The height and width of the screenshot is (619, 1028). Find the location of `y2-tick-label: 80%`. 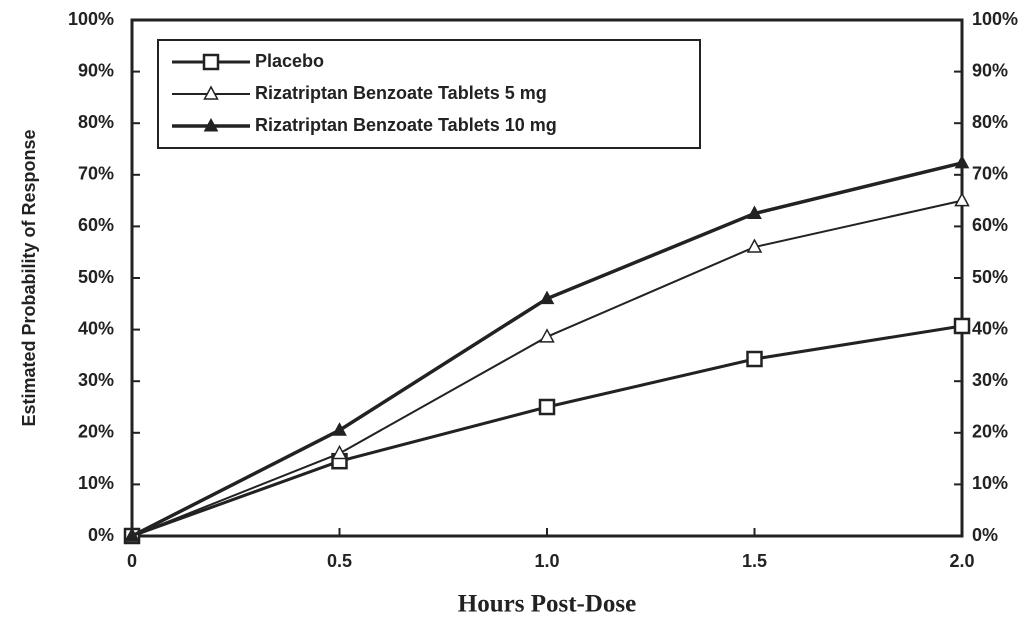

y2-tick-label: 80% is located at coordinates (990, 122).